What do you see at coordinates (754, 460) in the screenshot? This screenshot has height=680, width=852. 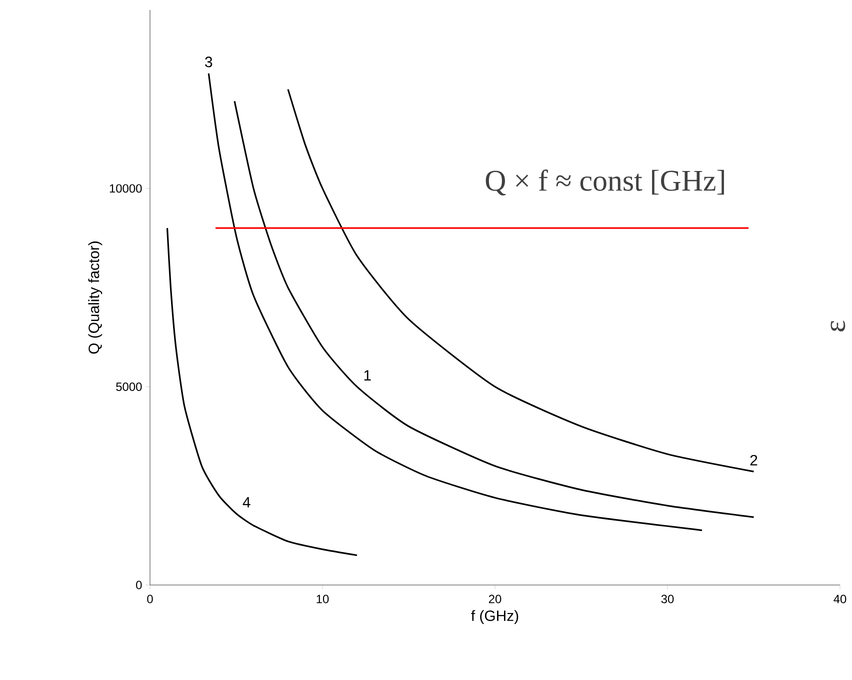 I see `series-label: 2` at bounding box center [754, 460].